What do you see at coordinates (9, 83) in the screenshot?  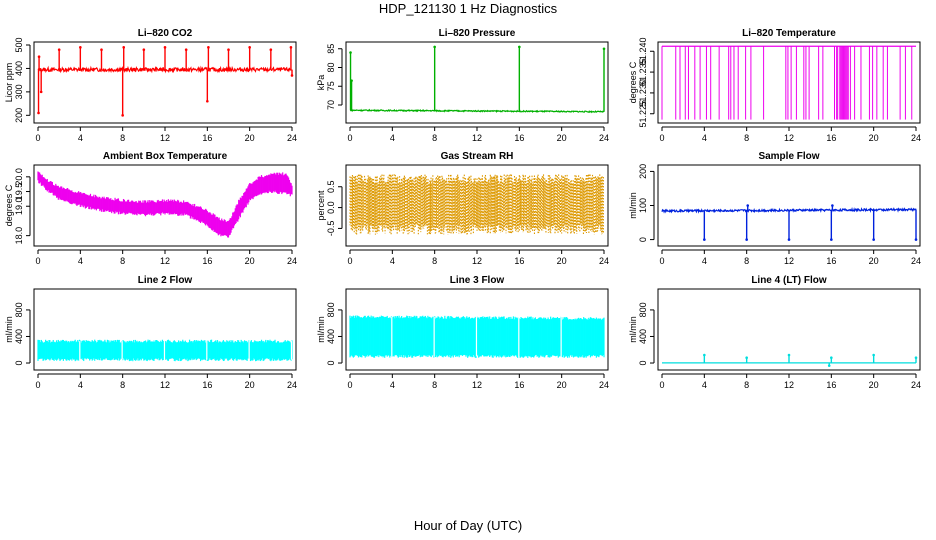 I see `y-axis-label: Licor ppm` at bounding box center [9, 83].